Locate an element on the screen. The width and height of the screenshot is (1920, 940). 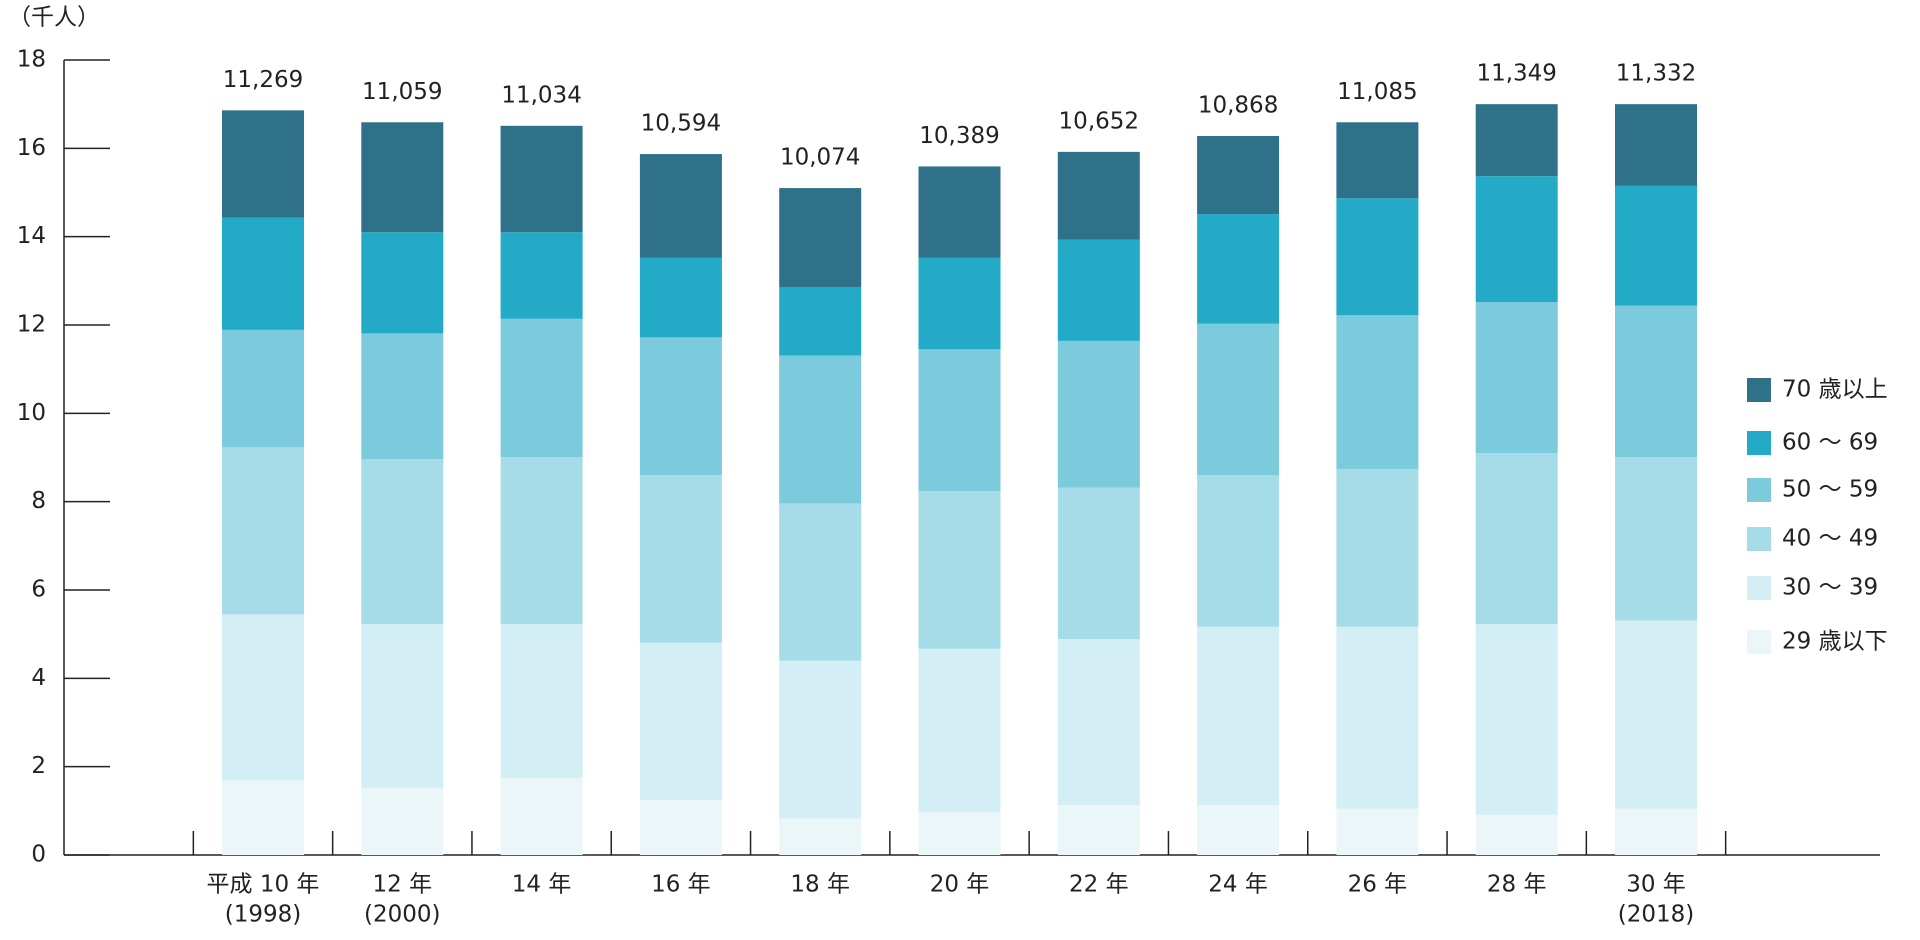
y-tick-label: 2 is located at coordinates (38, 766).